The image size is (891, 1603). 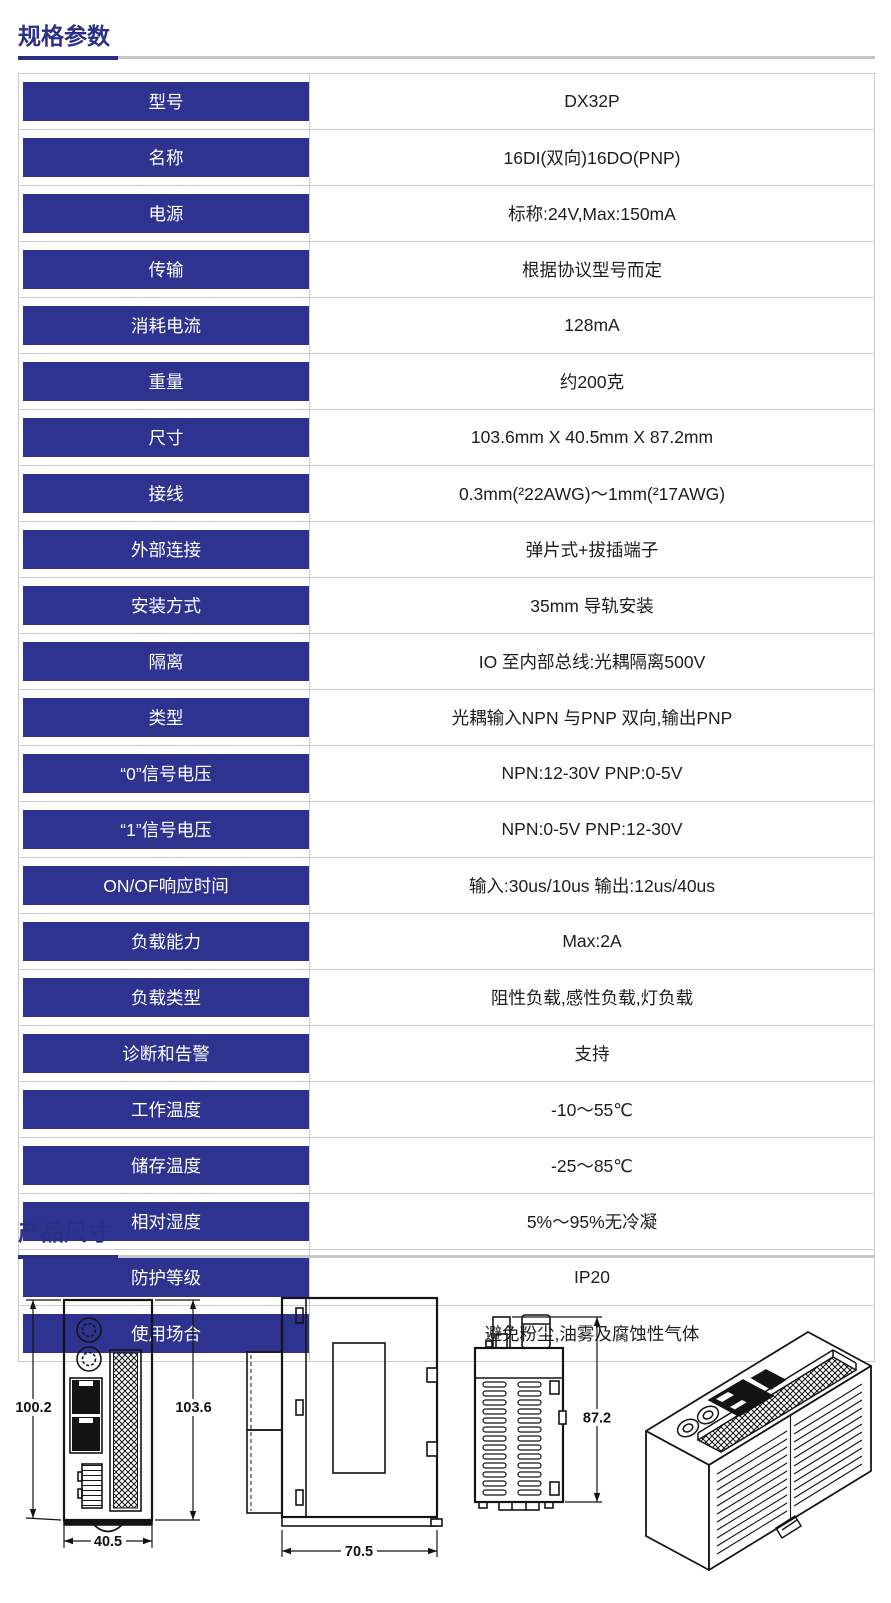 I want to click on spec-label: 工作温度, so click(x=166, y=1109).